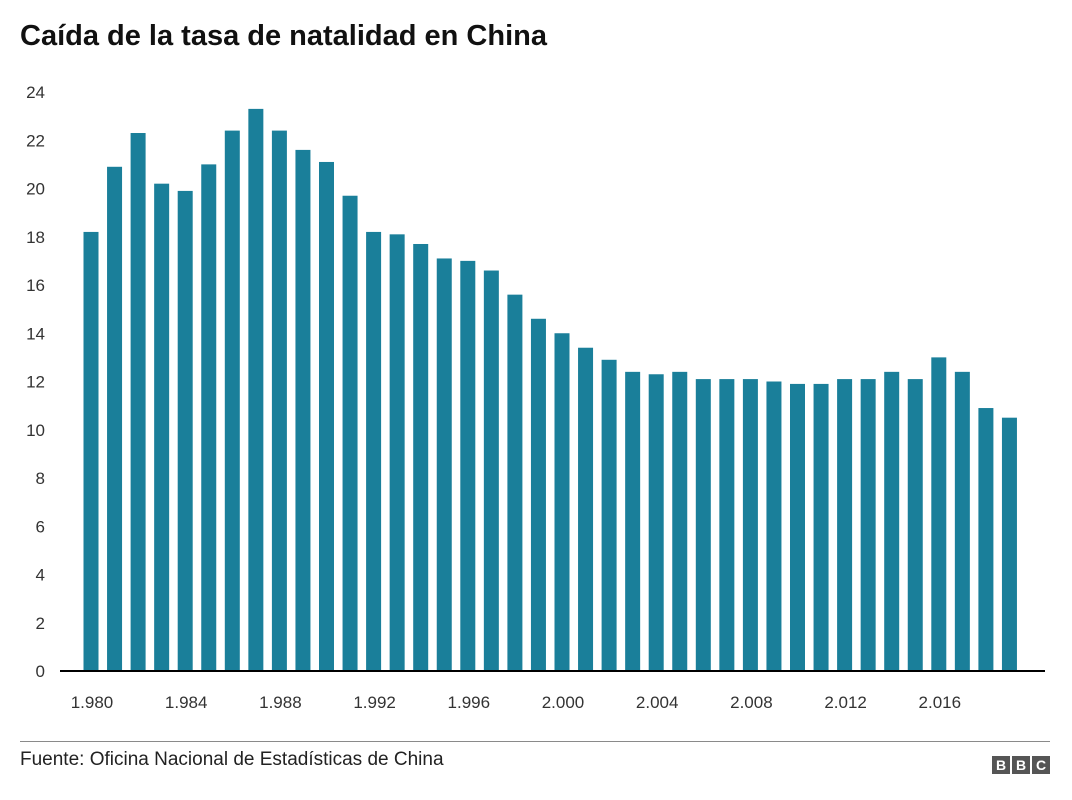  Describe the element at coordinates (40, 478) in the screenshot. I see `y-tick-label: 8` at that location.